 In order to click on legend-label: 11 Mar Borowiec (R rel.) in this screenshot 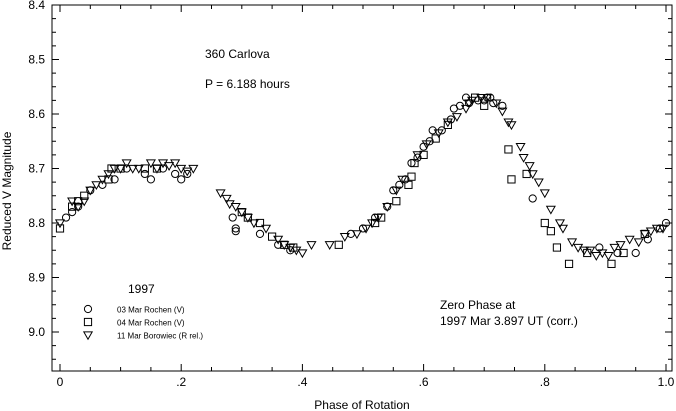, I will do `click(160, 336)`.